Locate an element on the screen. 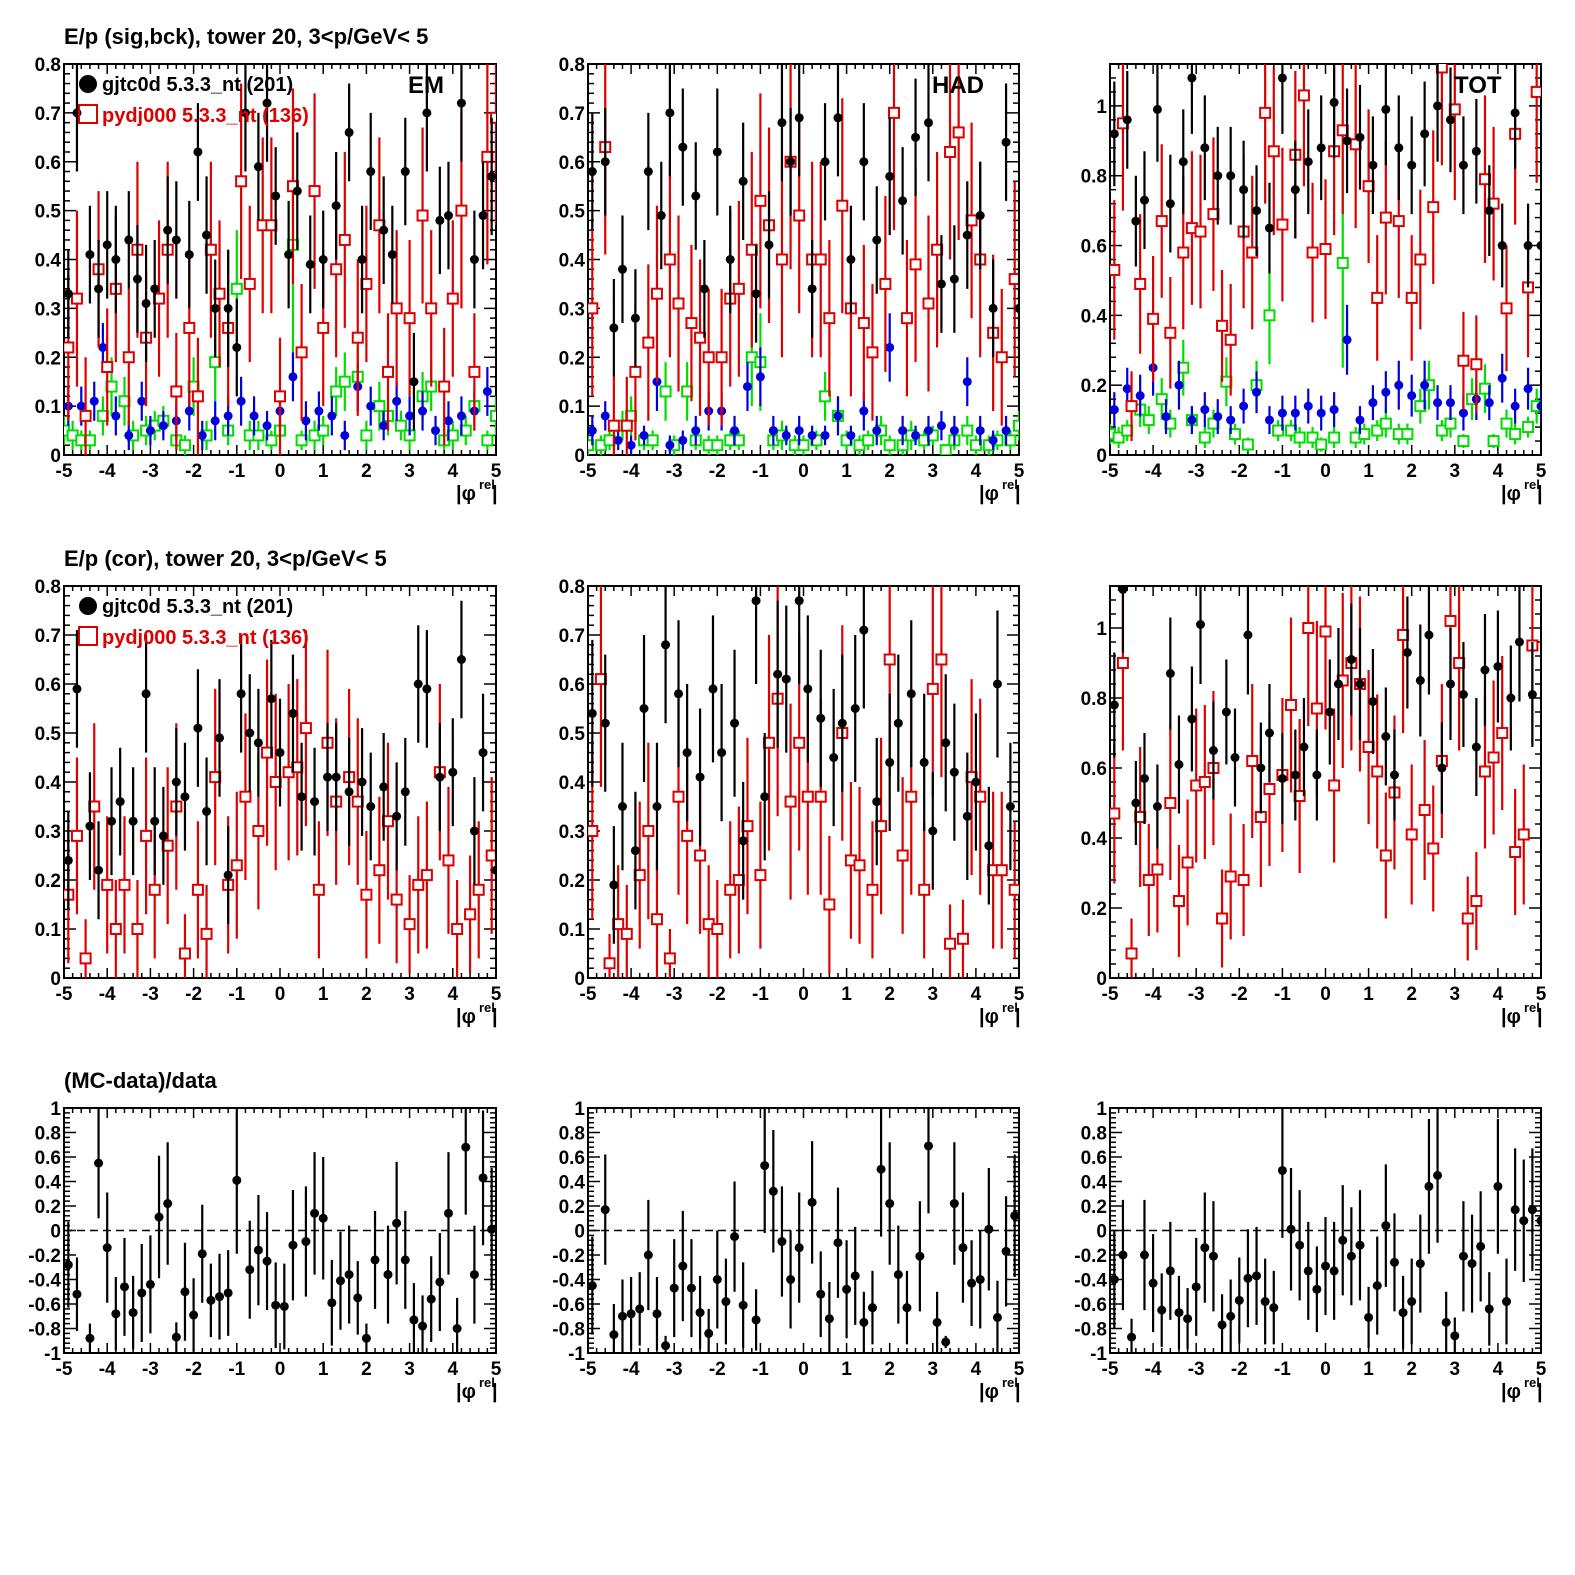 The height and width of the screenshot is (1575, 1575). x-tick-label: 4 is located at coordinates (976, 471).